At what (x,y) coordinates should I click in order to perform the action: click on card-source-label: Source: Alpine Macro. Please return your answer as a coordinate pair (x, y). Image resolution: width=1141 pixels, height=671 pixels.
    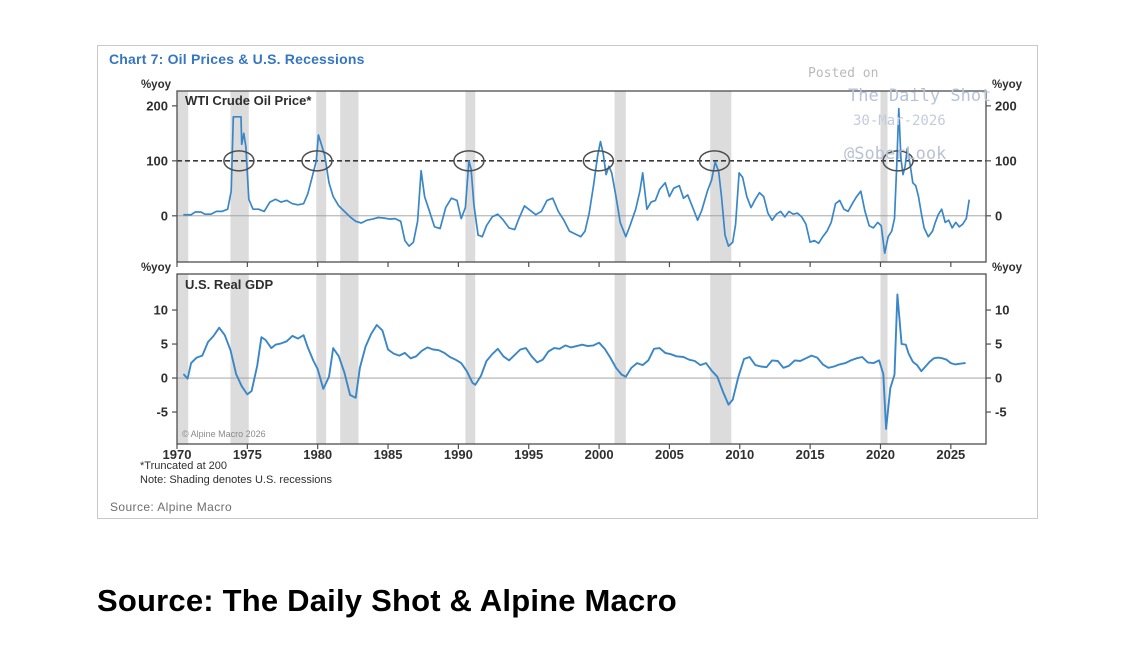
    Looking at the image, I should click on (171, 507).